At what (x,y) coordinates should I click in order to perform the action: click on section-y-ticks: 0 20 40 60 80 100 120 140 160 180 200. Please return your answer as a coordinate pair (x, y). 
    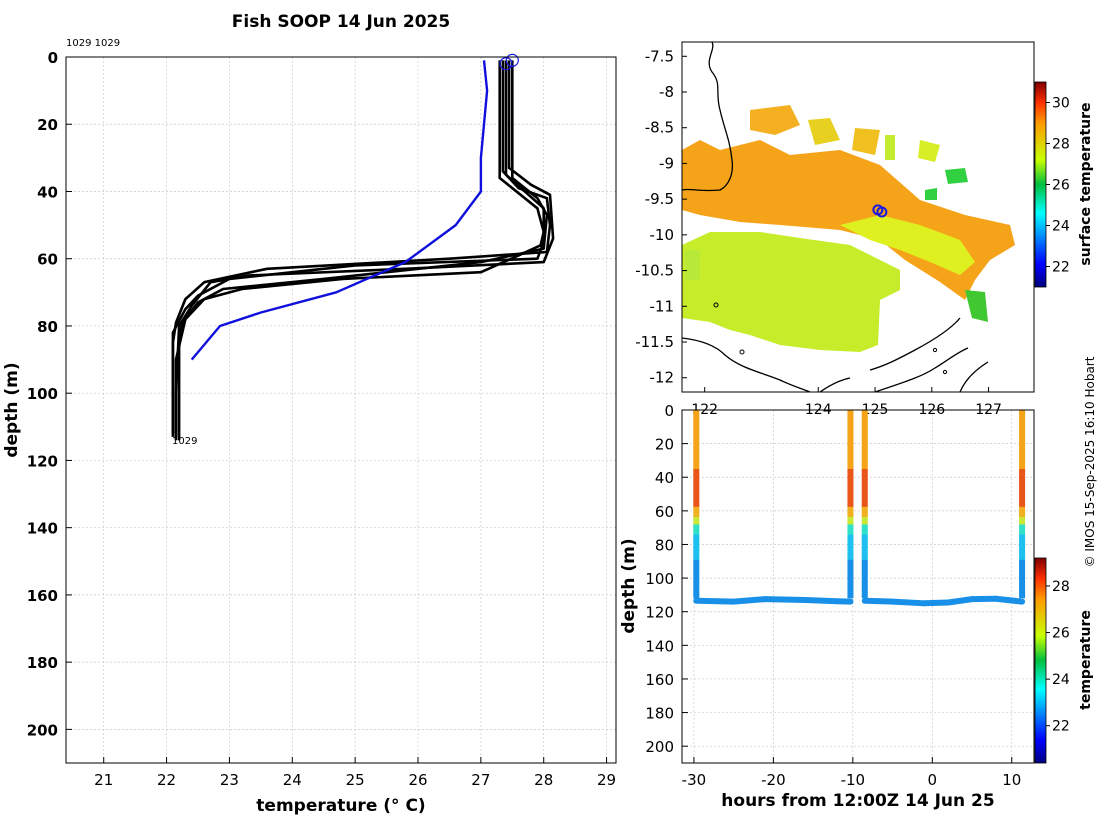
    Looking at the image, I should click on (666, 579).